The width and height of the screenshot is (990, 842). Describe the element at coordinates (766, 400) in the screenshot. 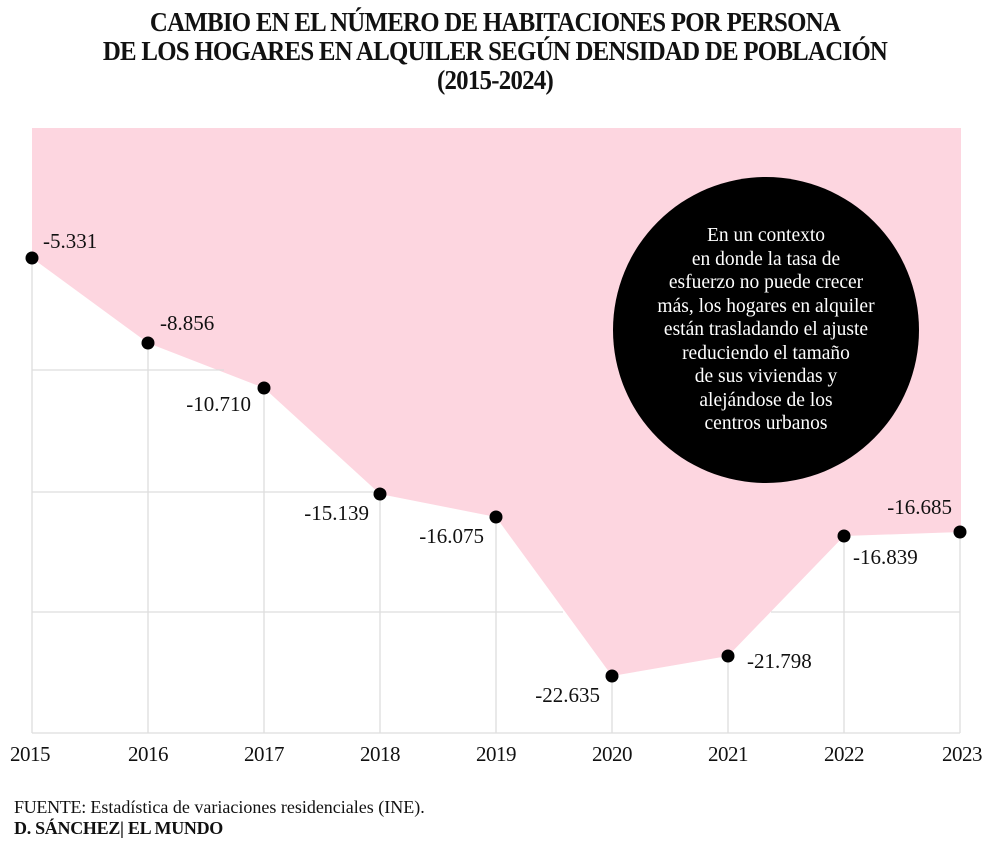

I see `annotation-line: alejándose de los` at that location.